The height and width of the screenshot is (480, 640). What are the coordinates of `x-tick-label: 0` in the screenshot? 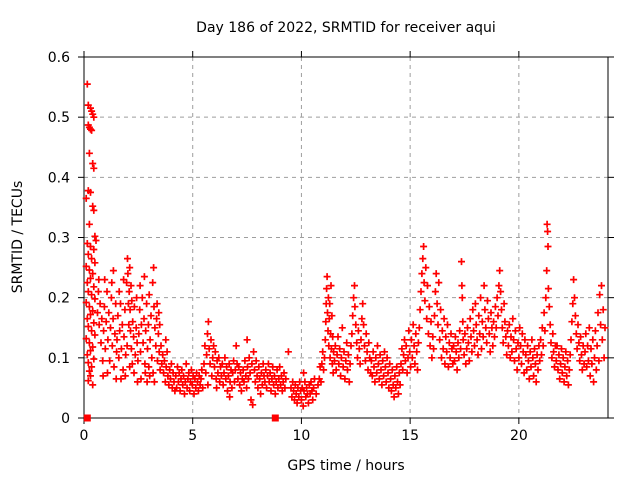 It's located at (84, 436).